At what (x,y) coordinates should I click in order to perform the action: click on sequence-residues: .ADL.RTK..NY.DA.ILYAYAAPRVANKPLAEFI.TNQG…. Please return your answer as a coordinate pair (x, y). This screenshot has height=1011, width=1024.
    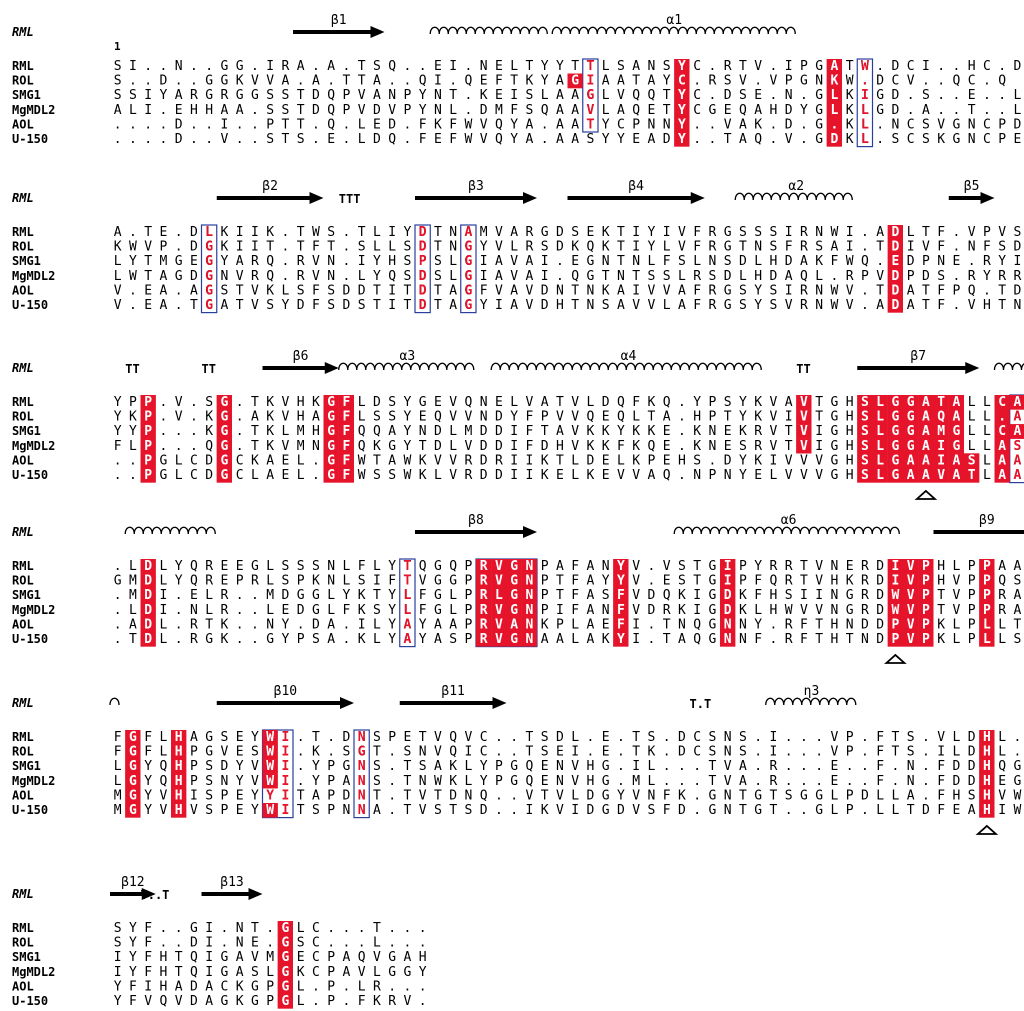
    Looking at the image, I should click on (568, 624).